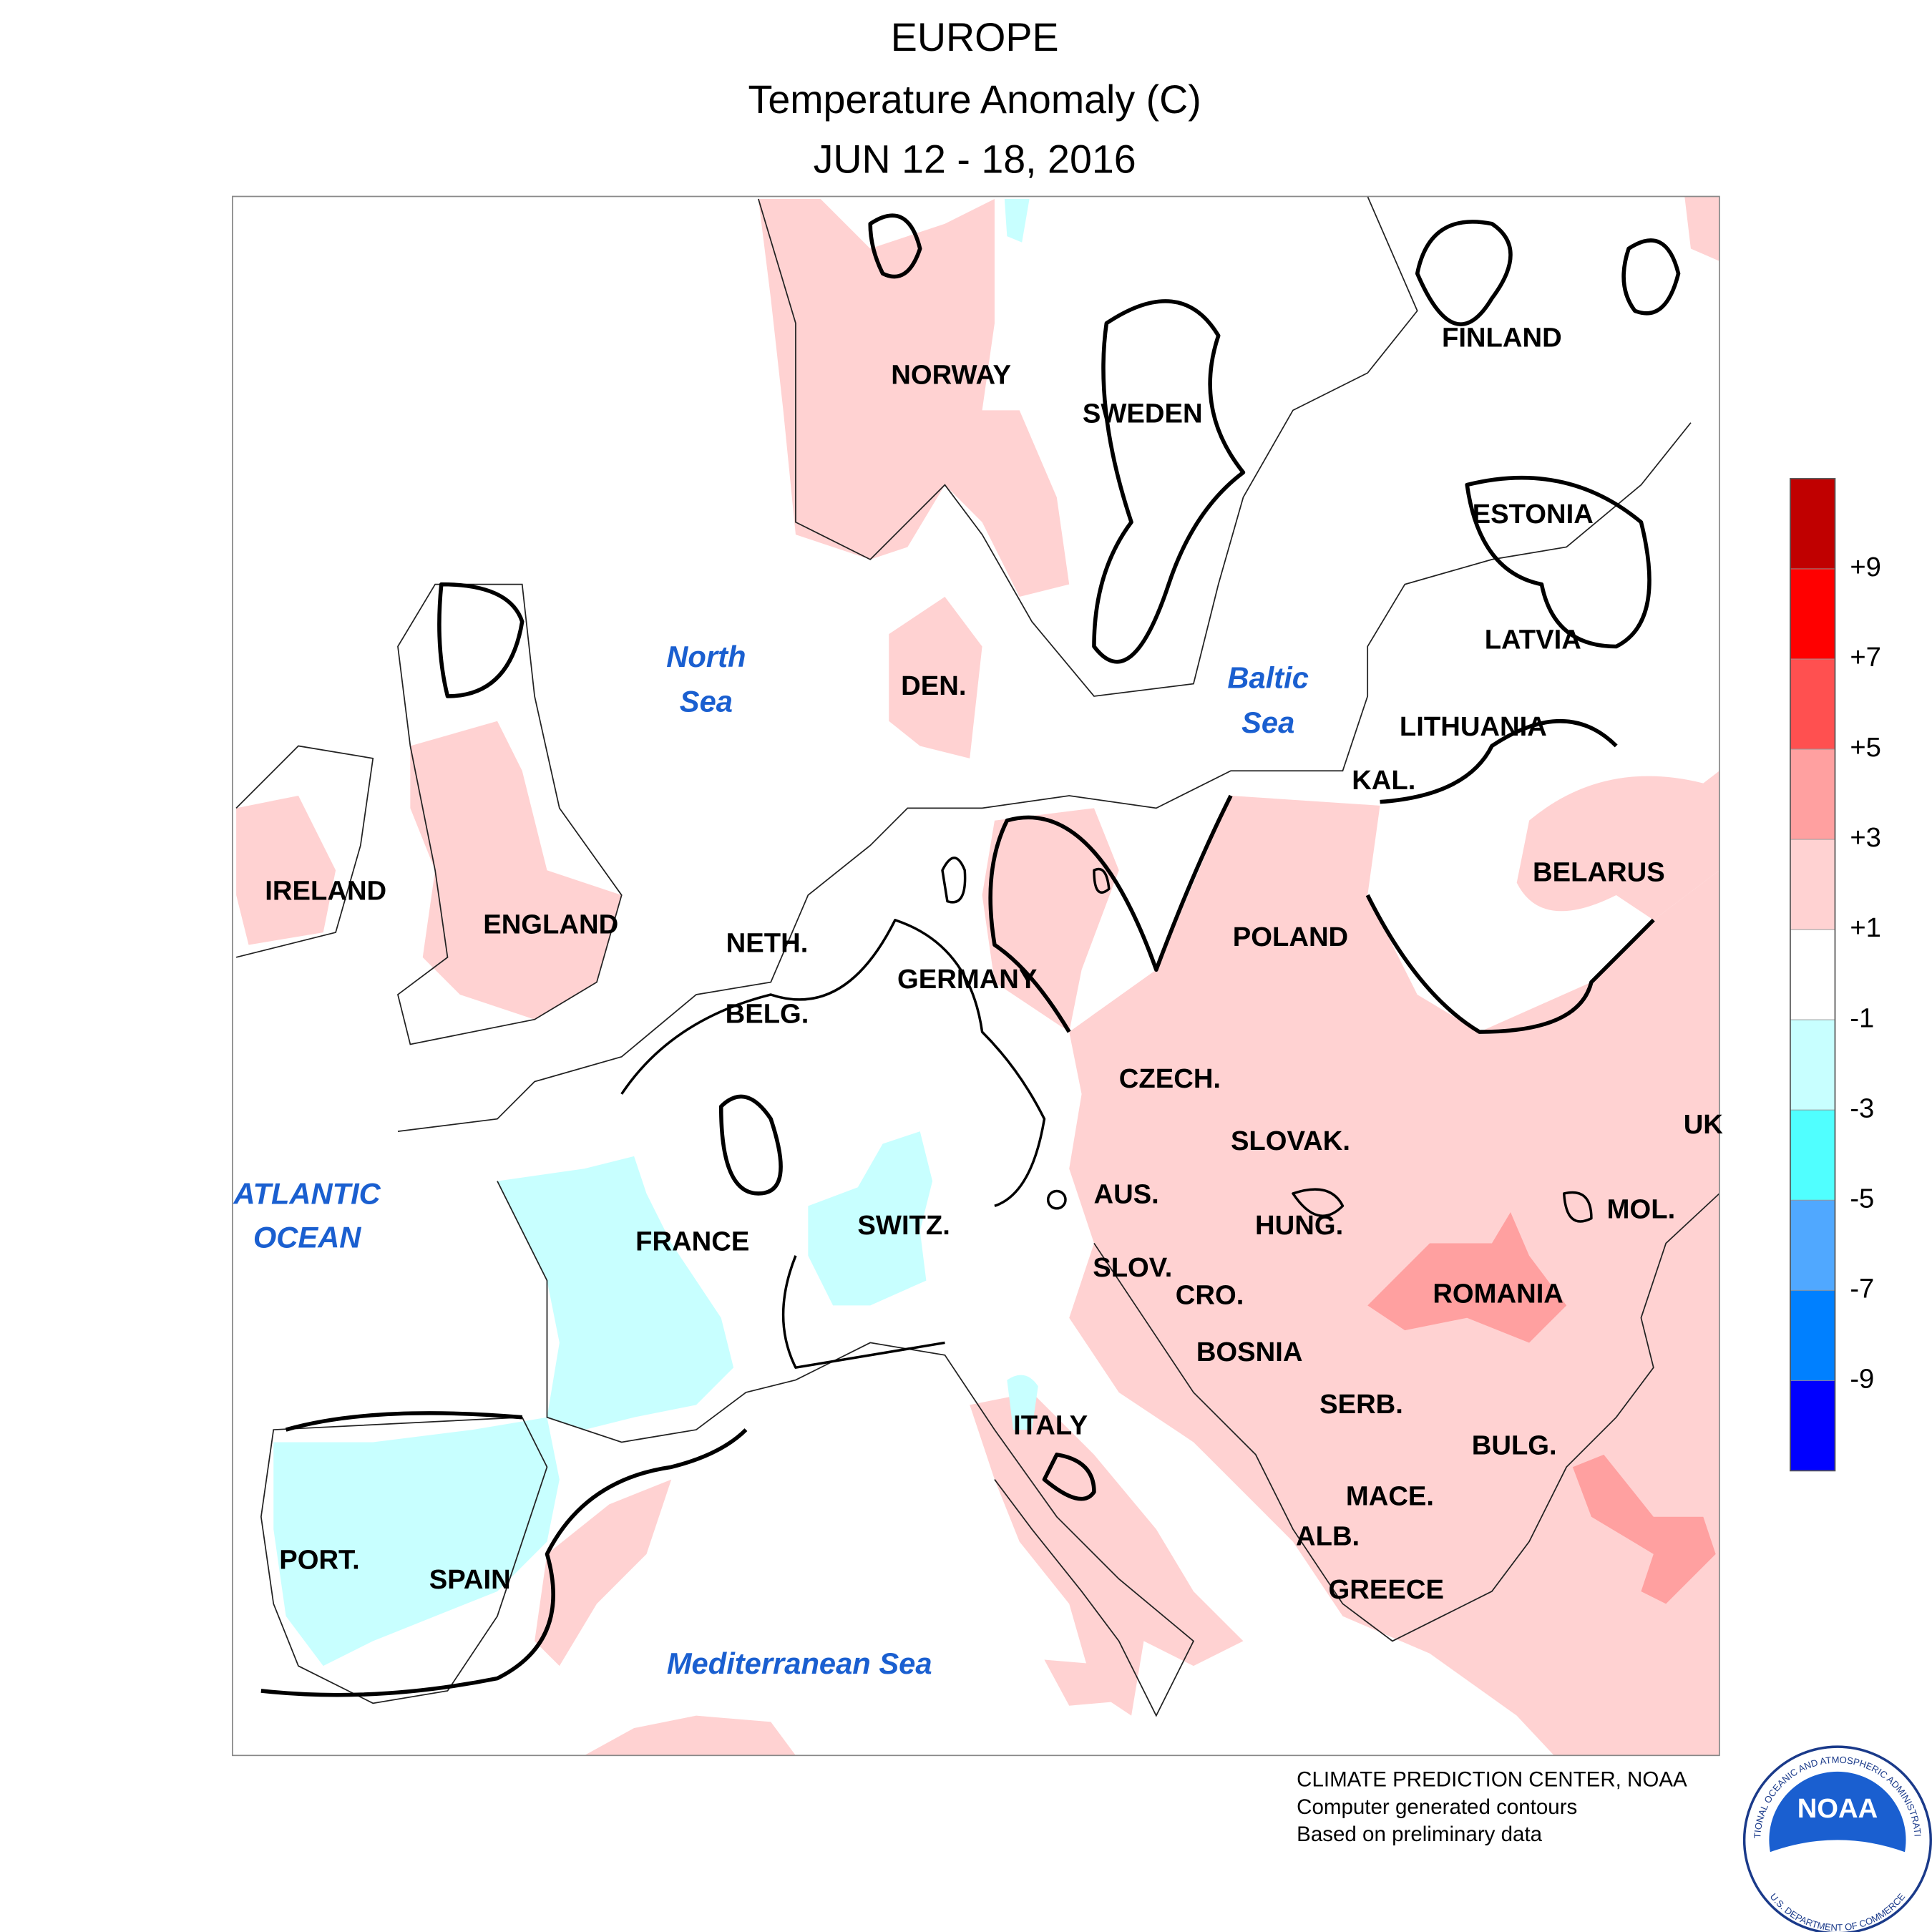  I want to click on country-label: GERMANY, so click(967, 979).